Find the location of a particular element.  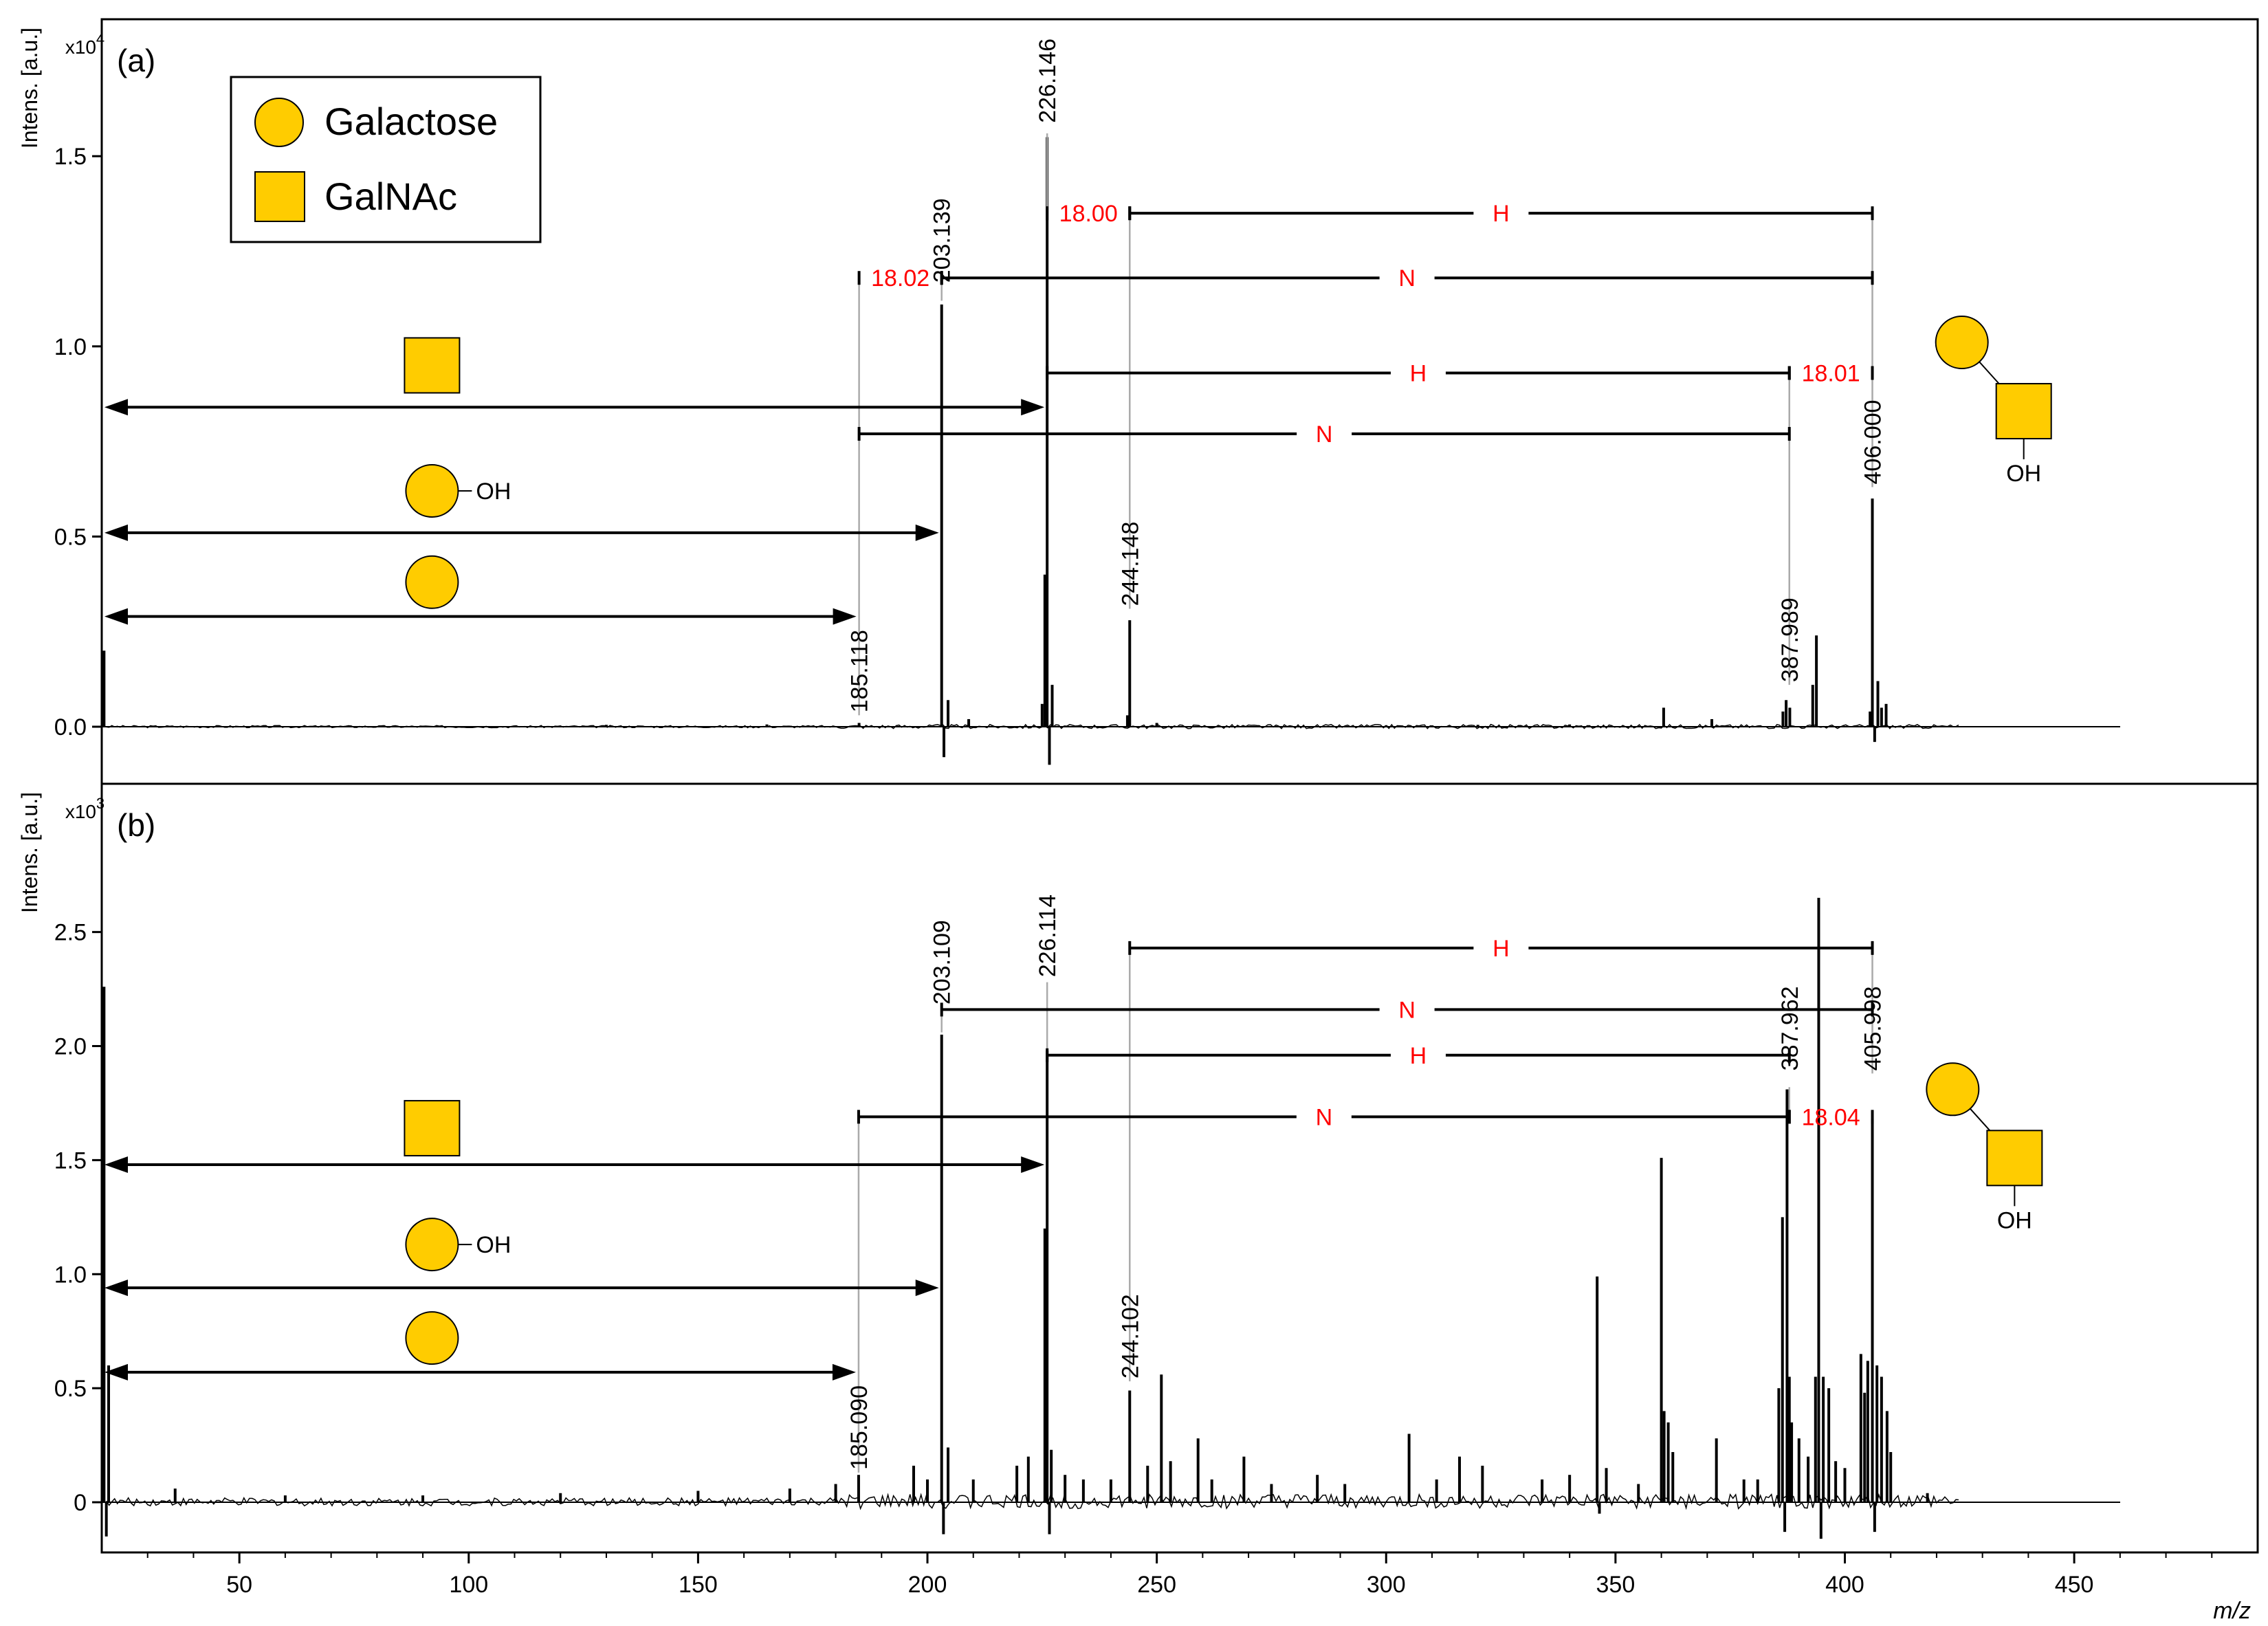

legend: Galactose GalNAc is located at coordinates (386, 159).